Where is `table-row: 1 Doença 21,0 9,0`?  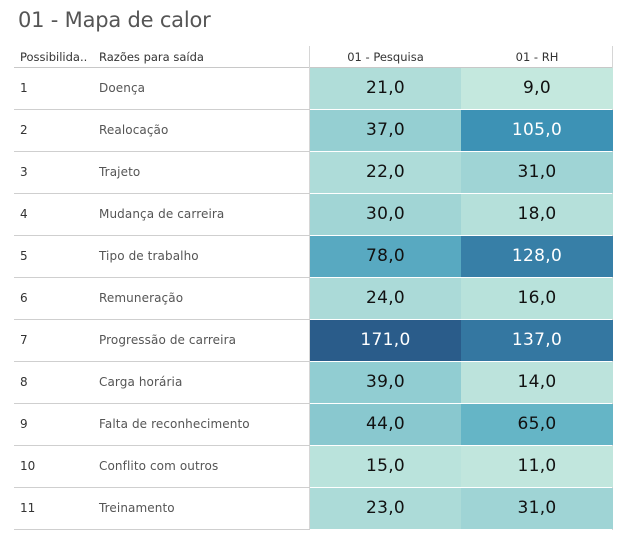
table-row: 1 Doença 21,0 9,0 is located at coordinates (315, 89).